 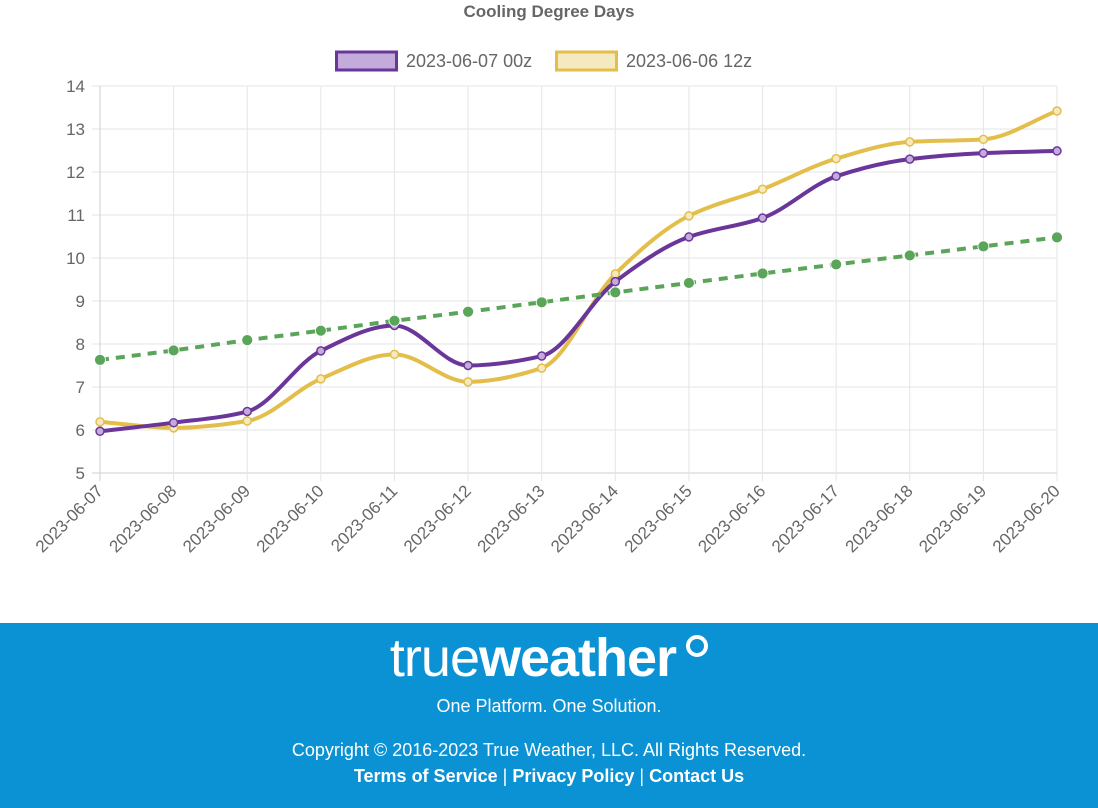 I want to click on x-tick-label: 2023-06-17, so click(x=805, y=518).